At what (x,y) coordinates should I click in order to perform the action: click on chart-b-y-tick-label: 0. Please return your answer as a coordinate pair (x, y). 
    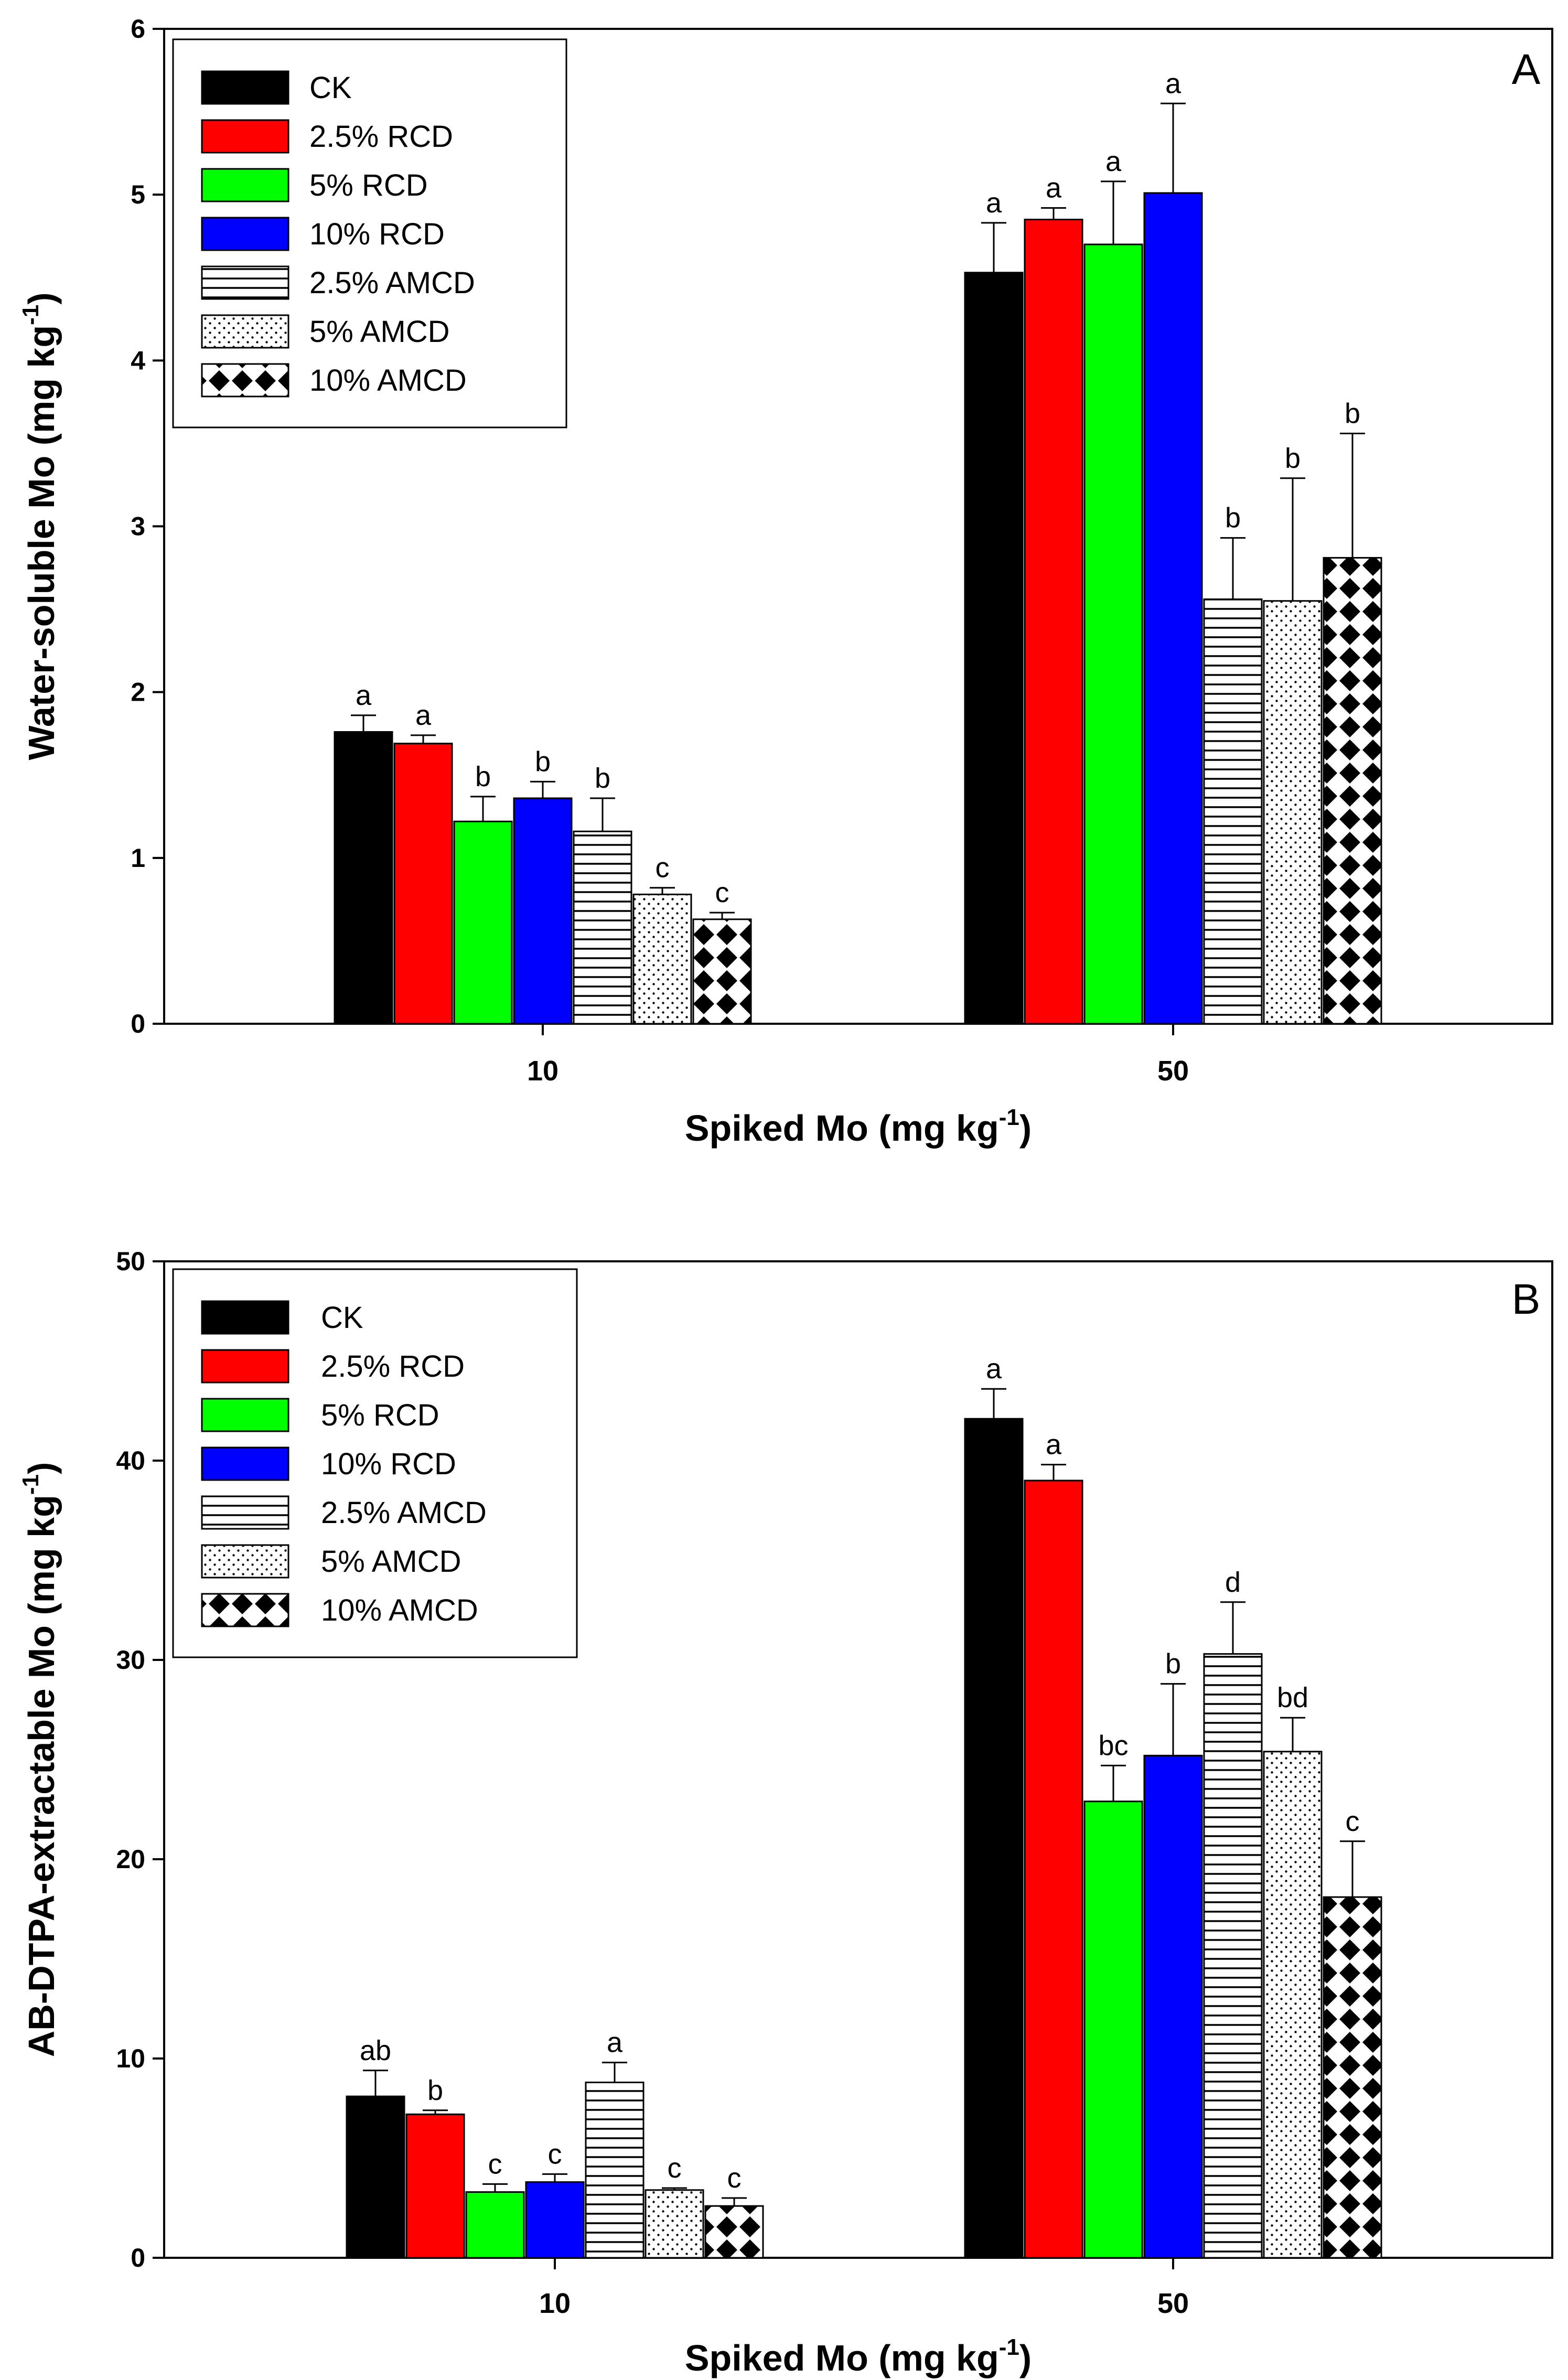
    Looking at the image, I should click on (138, 2257).